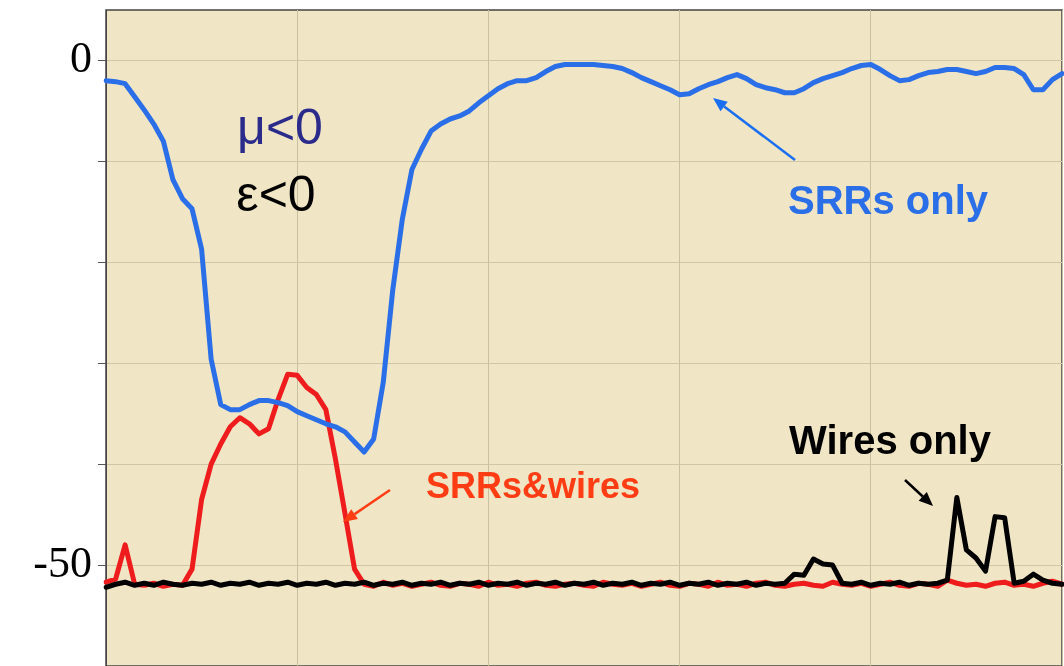 This screenshot has height=666, width=1064. What do you see at coordinates (62, 562) in the screenshot?
I see `y-tick-label: -50` at bounding box center [62, 562].